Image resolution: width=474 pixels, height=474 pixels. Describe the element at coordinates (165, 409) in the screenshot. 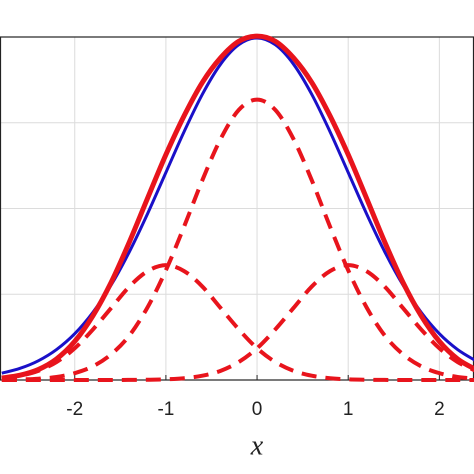

I see `x-tick-label: -1` at that location.